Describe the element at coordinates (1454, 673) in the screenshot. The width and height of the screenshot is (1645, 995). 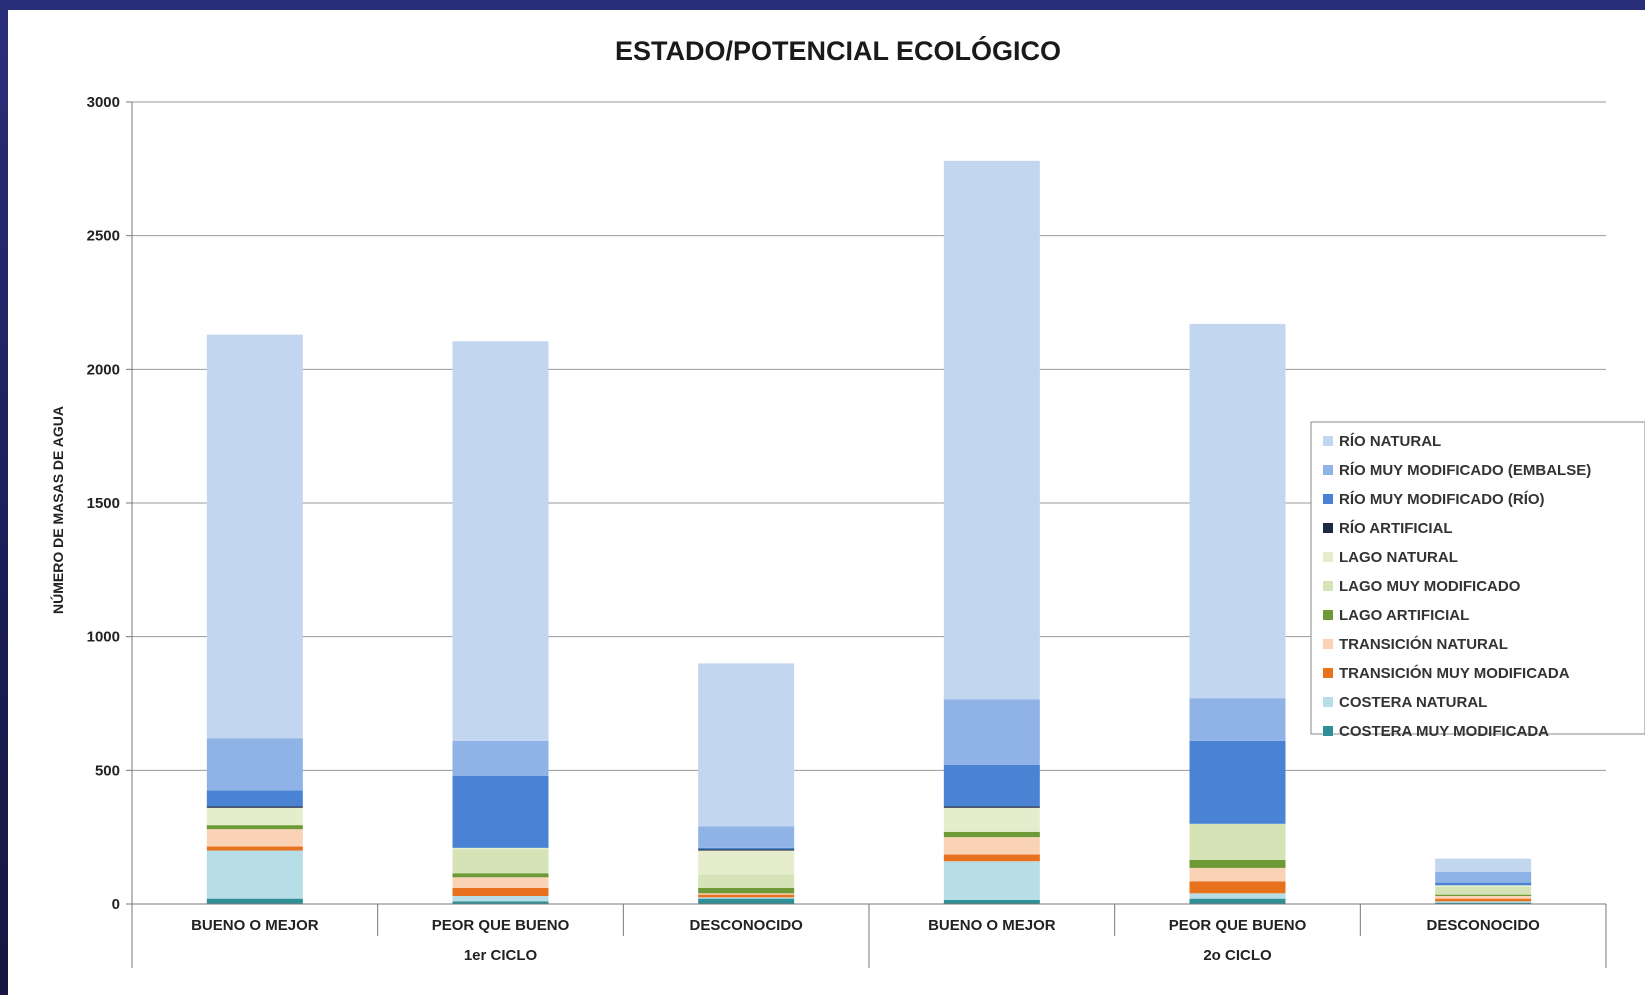
I see `legend-label: TRANSICIÓN MUY MODIFICADA` at that location.